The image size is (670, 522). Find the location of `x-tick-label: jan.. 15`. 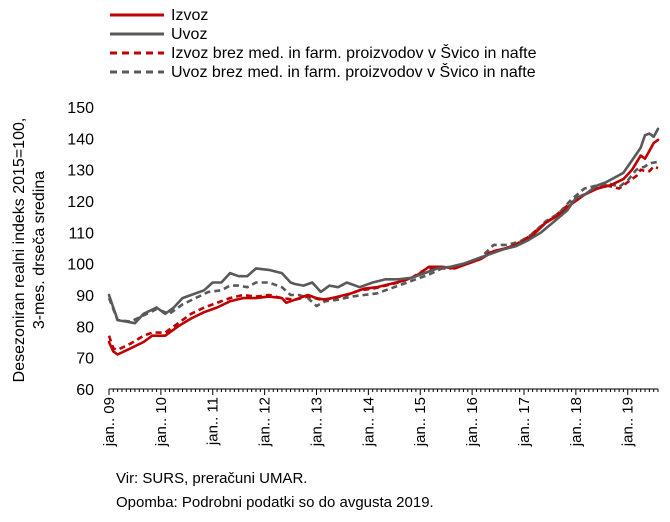

x-tick-label: jan.. 15 is located at coordinates (420, 422).